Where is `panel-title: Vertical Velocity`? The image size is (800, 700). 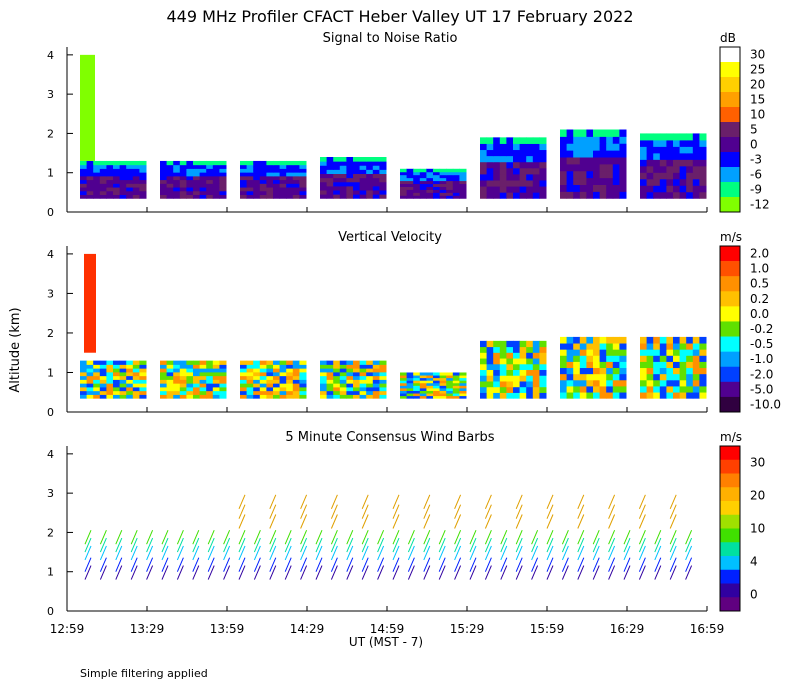
panel-title: Vertical Velocity is located at coordinates (390, 237).